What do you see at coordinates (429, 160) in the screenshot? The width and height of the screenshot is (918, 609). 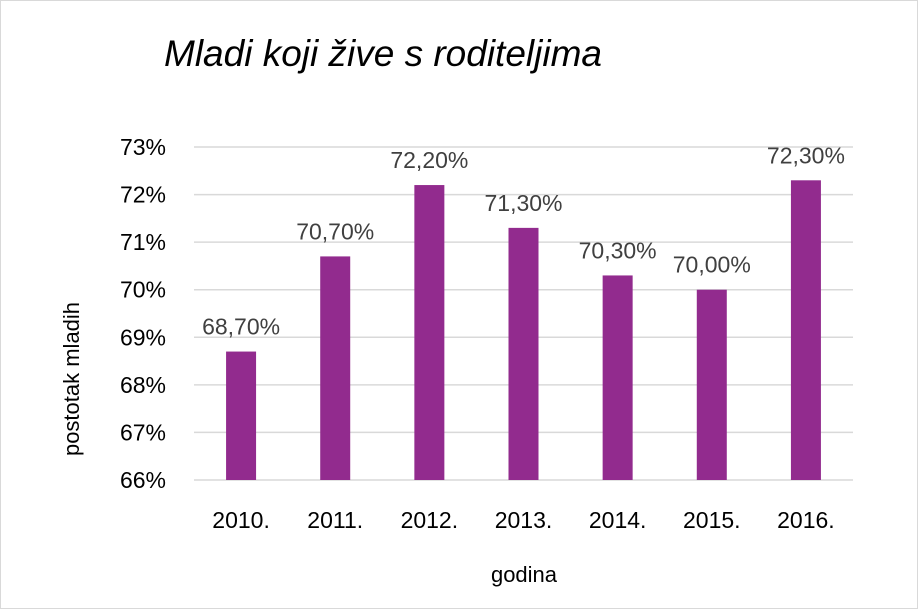 I see `data-label: 72,20%` at bounding box center [429, 160].